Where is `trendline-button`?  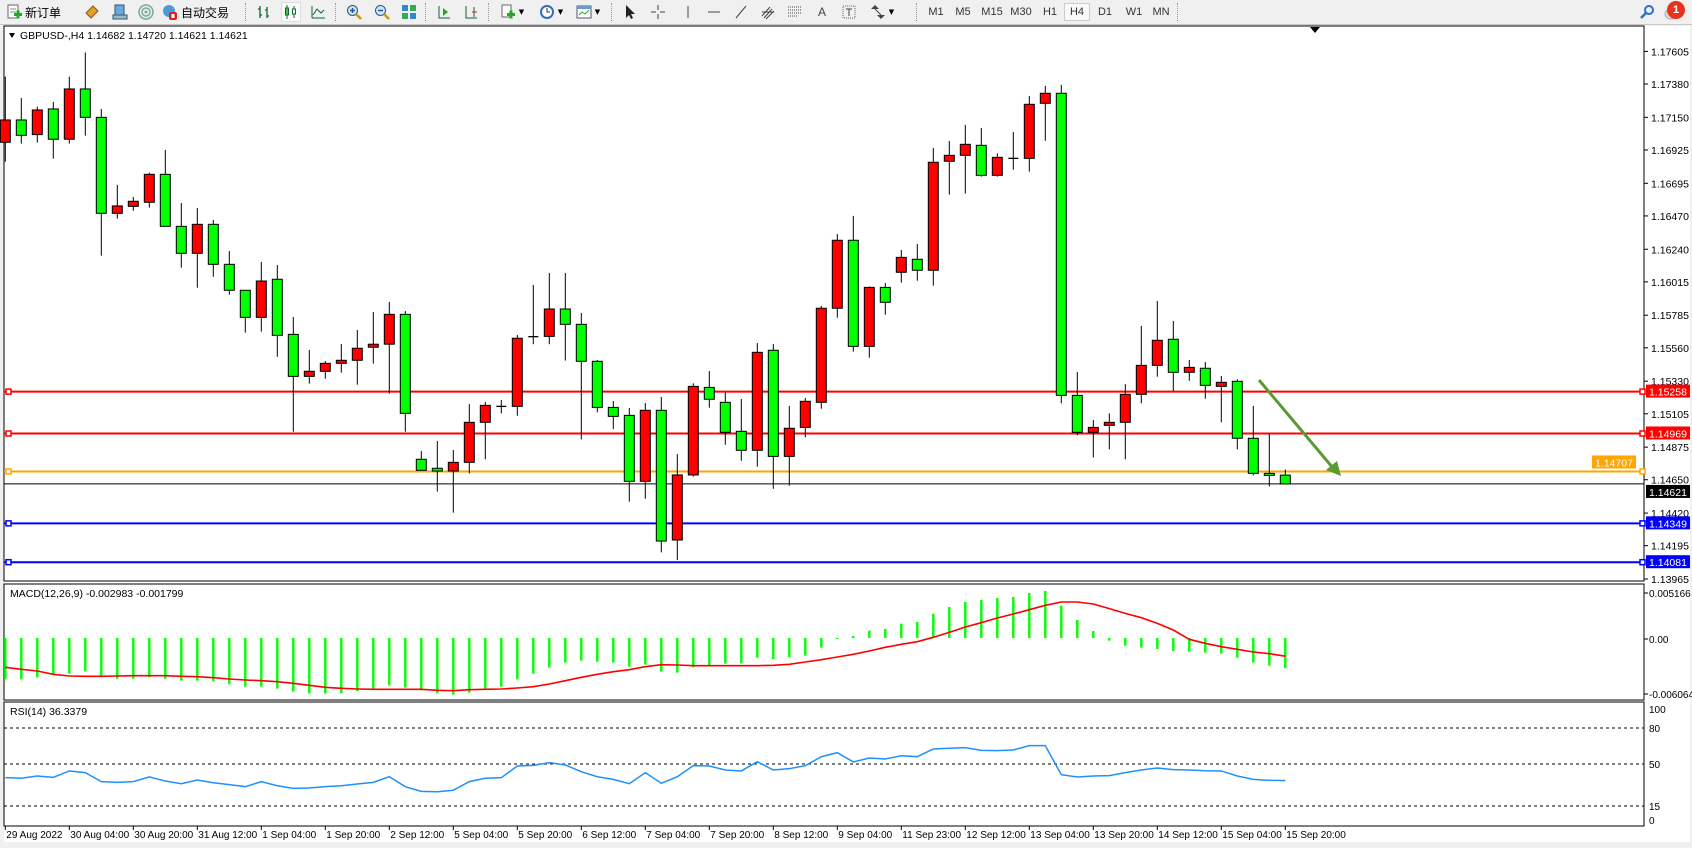 trendline-button is located at coordinates (741, 12).